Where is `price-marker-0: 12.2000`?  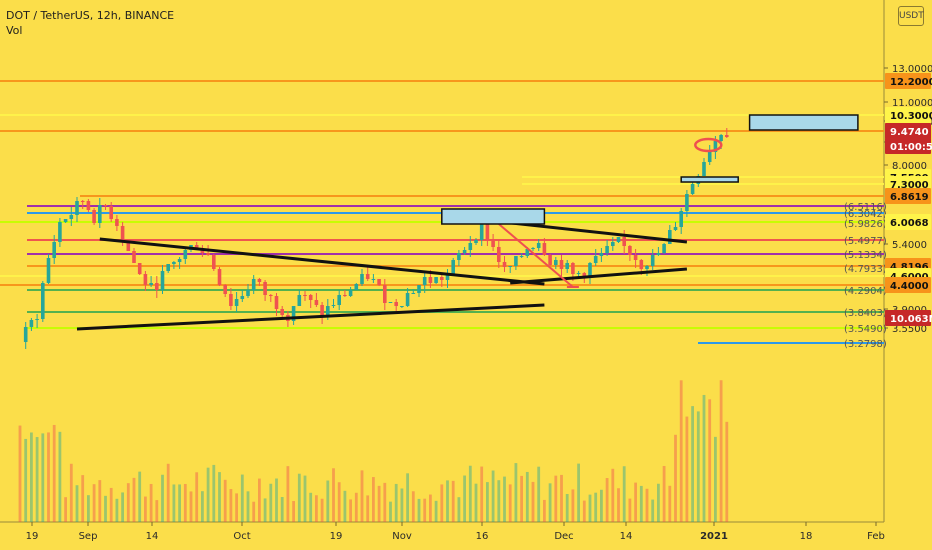 price-marker-0: 12.2000 is located at coordinates (908, 81).